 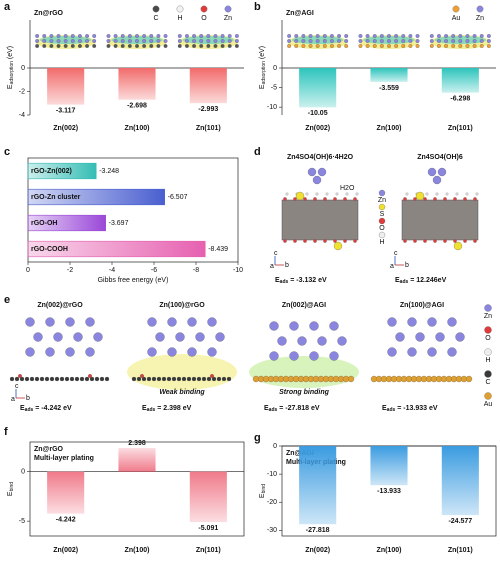 What do you see at coordinates (56, 197) in the screenshot?
I see `category-label: rGO-Zn cluster` at bounding box center [56, 197].